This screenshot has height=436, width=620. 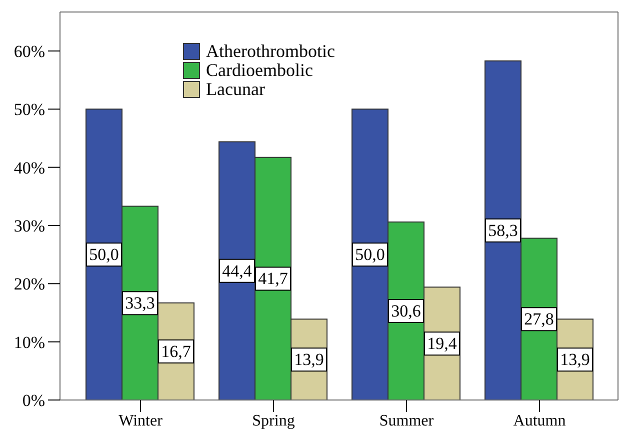 What do you see at coordinates (406, 421) in the screenshot?
I see `x-tick-label: Summer` at bounding box center [406, 421].